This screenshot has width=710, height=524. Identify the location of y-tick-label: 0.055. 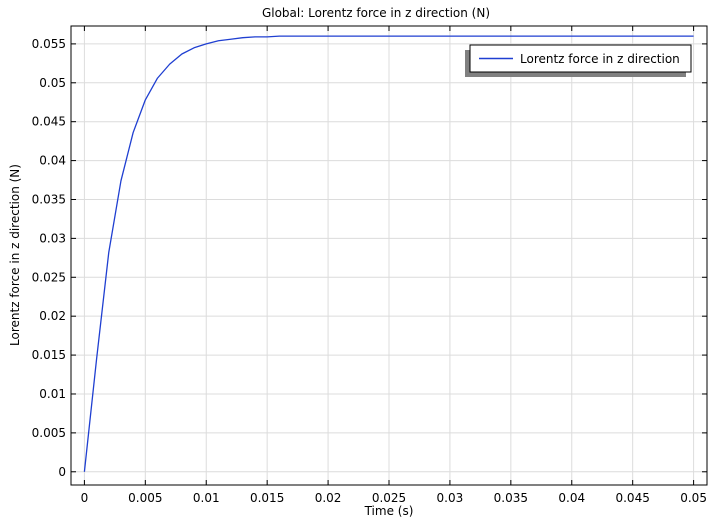
(49, 44).